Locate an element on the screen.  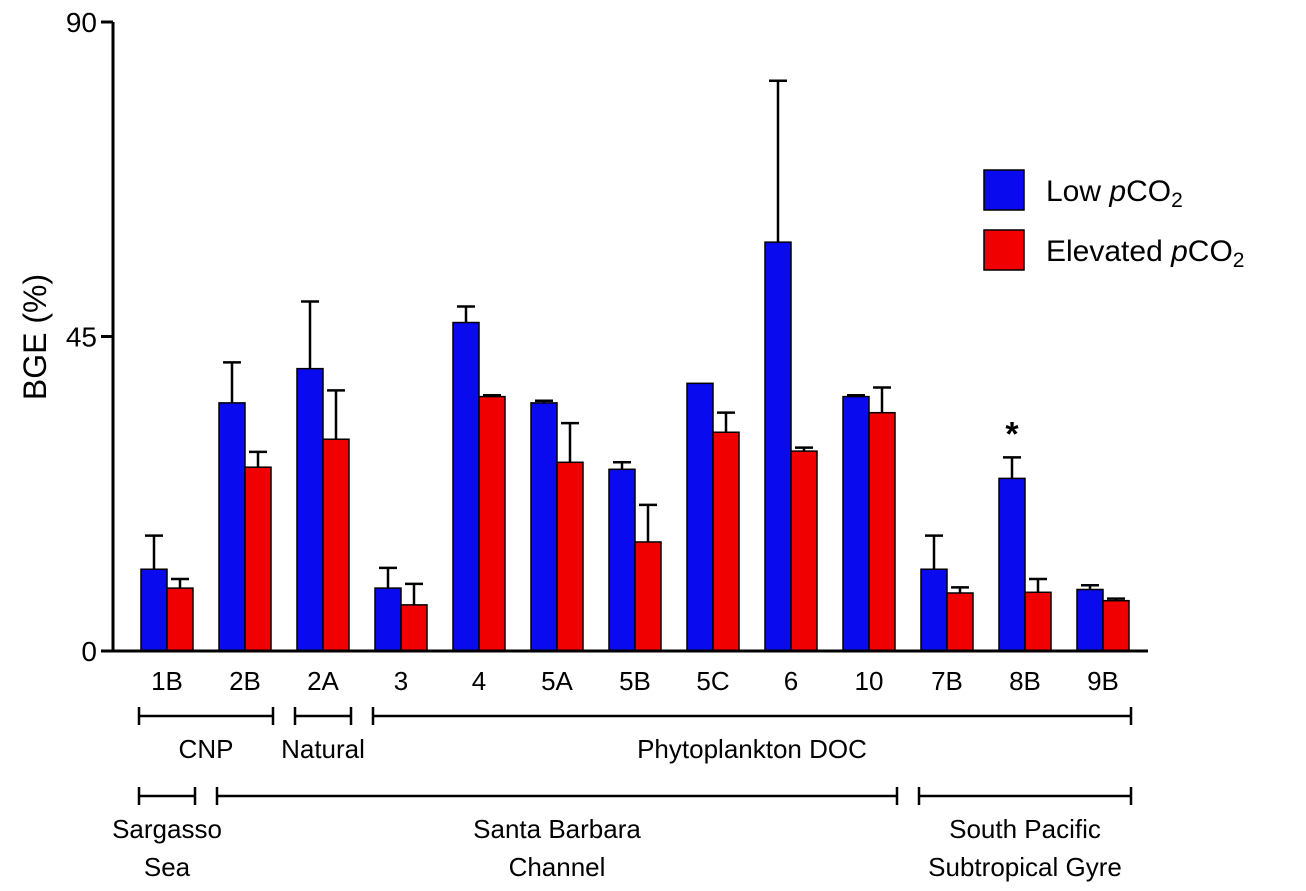
bar-low-8B is located at coordinates (1012, 564).